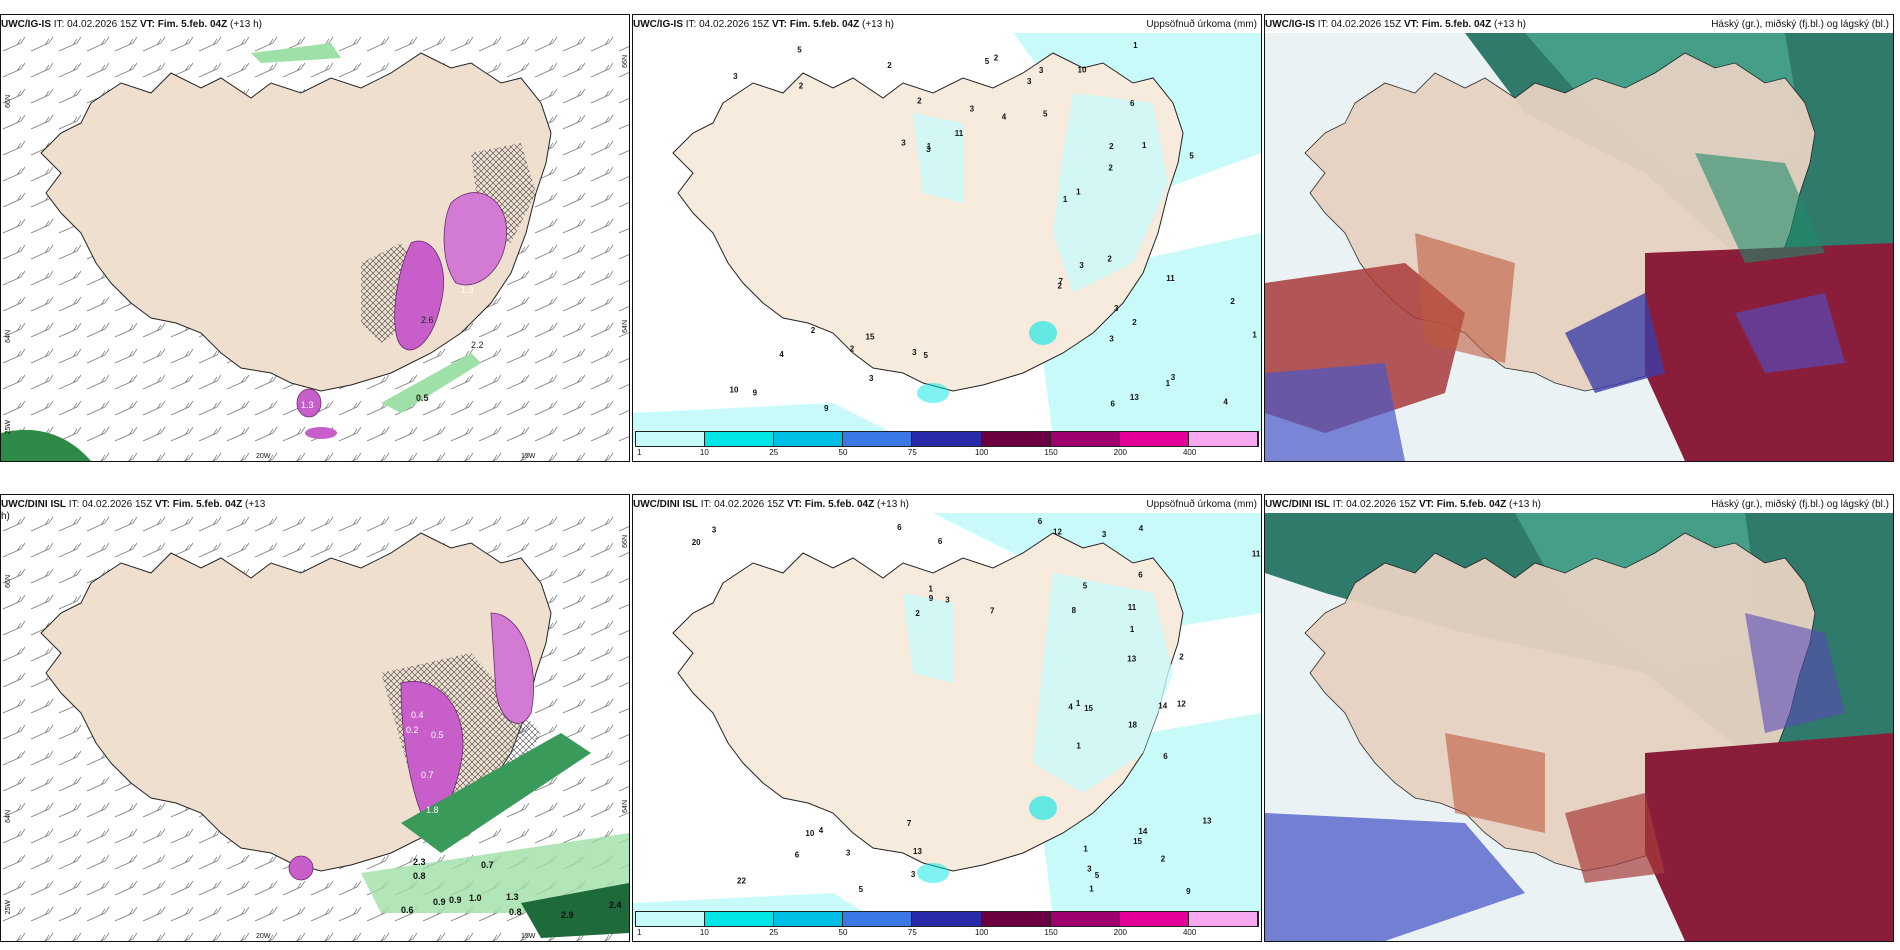 The height and width of the screenshot is (950, 1900). What do you see at coordinates (1170, 278) in the screenshot?
I see `precip-value-label: 11` at bounding box center [1170, 278].